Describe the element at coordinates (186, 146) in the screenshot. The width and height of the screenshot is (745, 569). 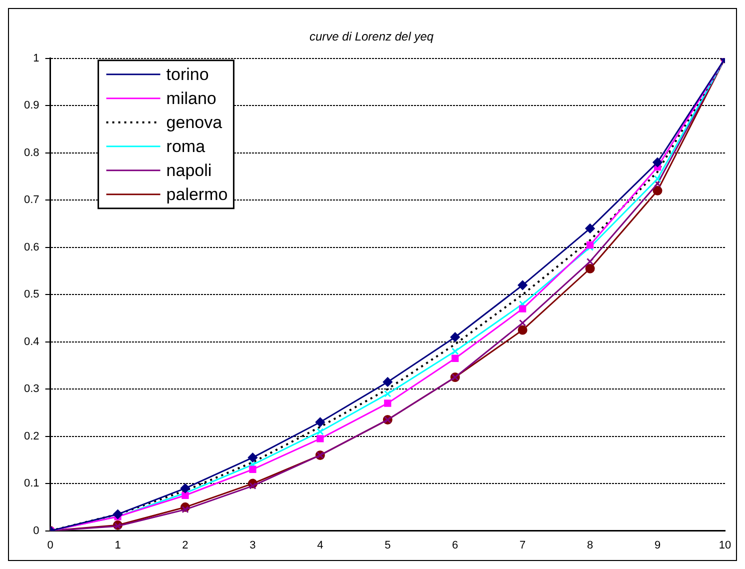
I see `legend-label: roma` at that location.